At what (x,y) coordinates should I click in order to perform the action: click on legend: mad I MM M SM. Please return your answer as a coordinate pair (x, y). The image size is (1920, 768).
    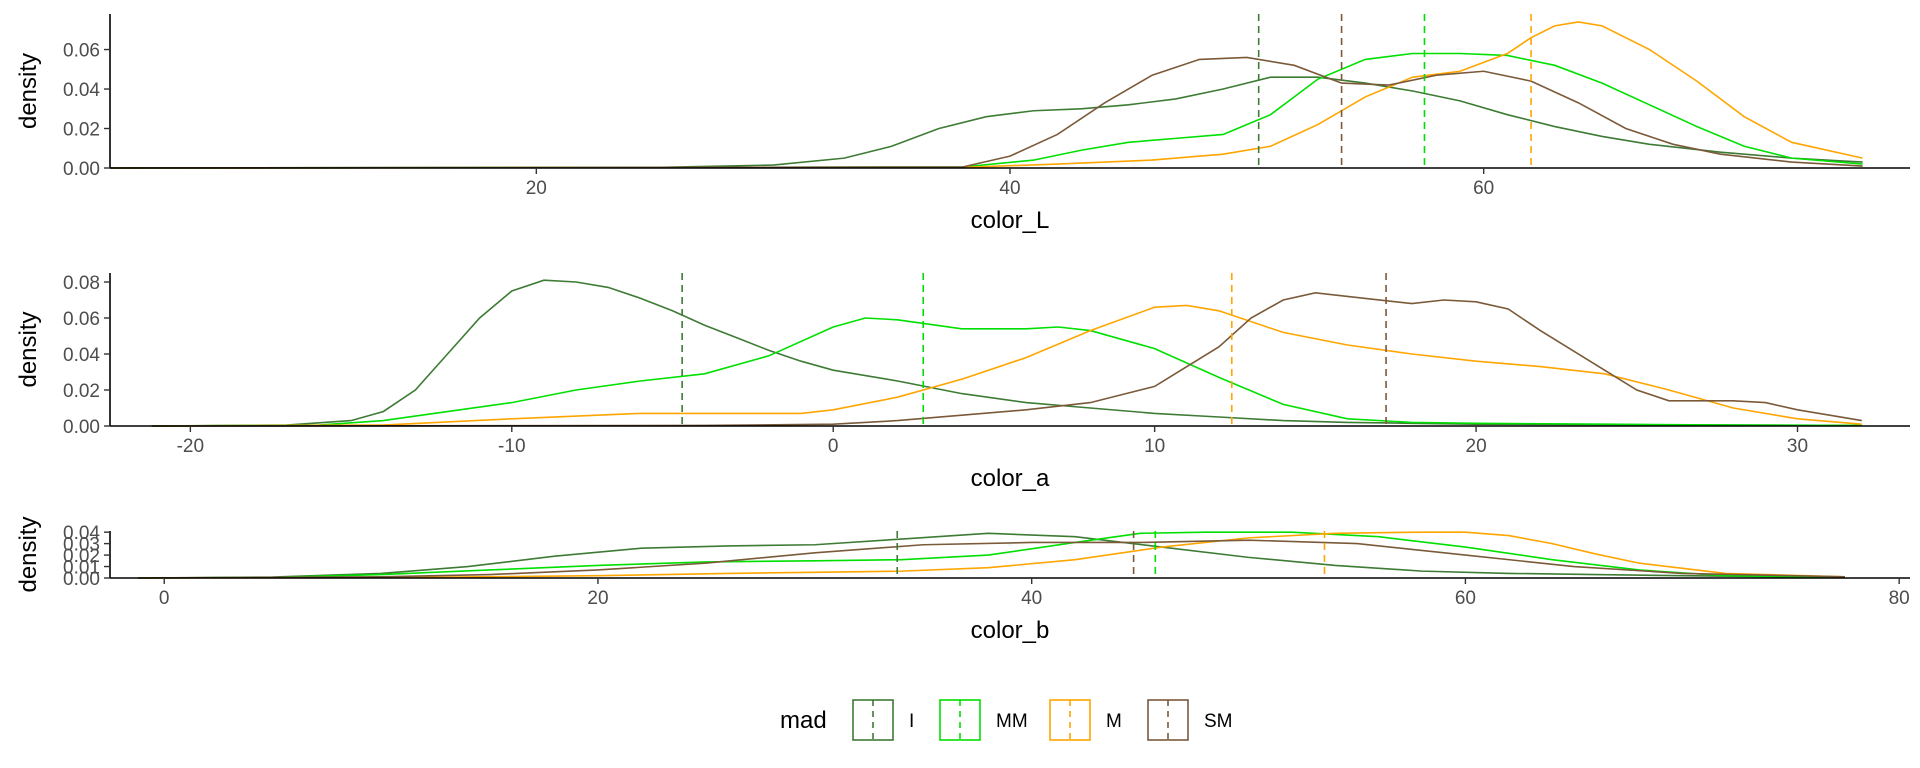
    Looking at the image, I should click on (1006, 720).